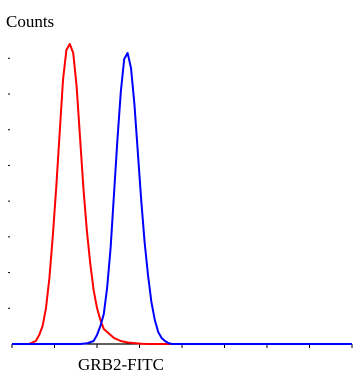  What do you see at coordinates (121, 364) in the screenshot?
I see `x-axis-label: GRB2-FITC` at bounding box center [121, 364].